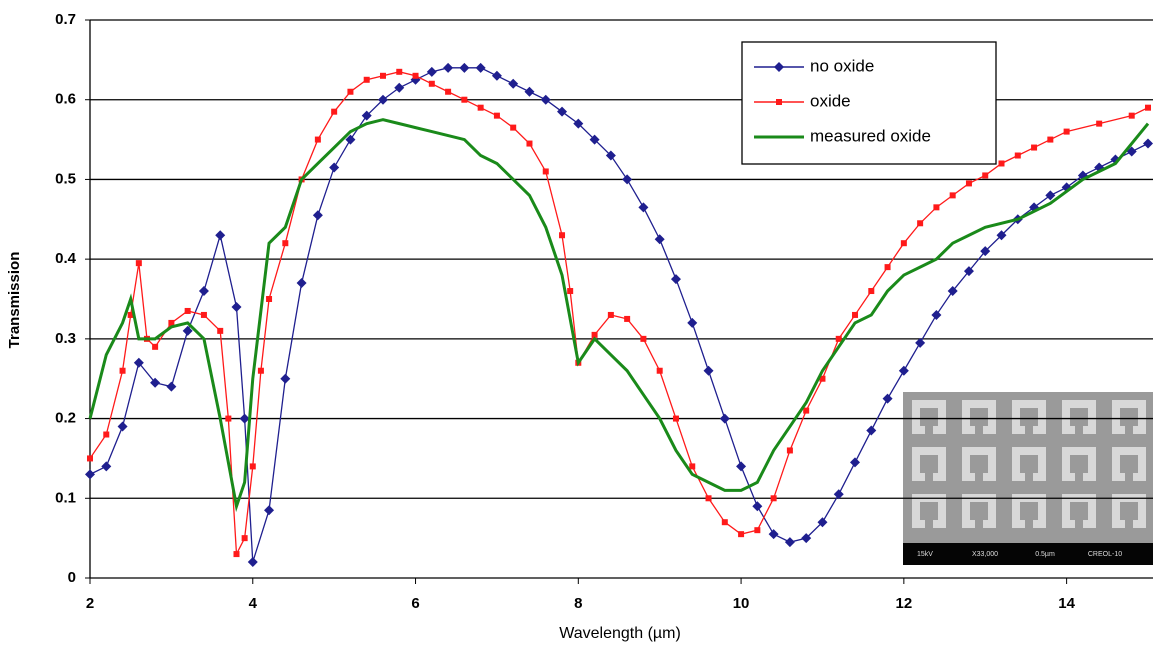 Image resolution: width=1153 pixels, height=647 pixels. Describe the element at coordinates (65, 99) in the screenshot. I see `y-tick-label: 0.6` at that location.